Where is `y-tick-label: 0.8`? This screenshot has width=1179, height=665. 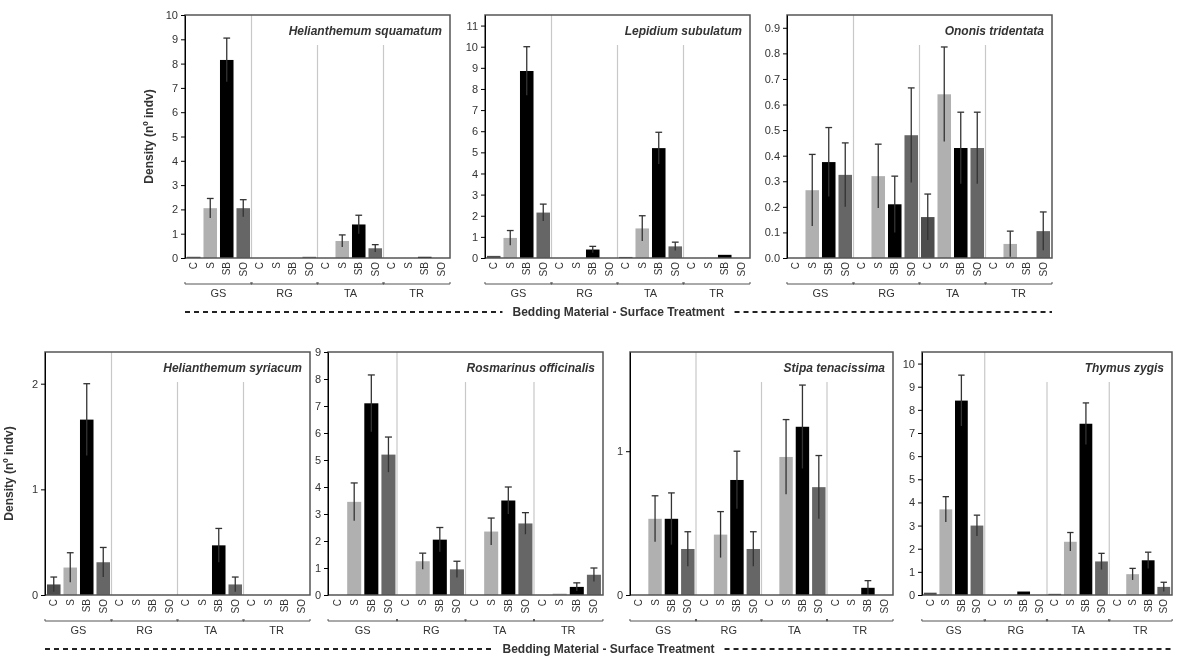
y-tick-label: 0.8 is located at coordinates (772, 53).